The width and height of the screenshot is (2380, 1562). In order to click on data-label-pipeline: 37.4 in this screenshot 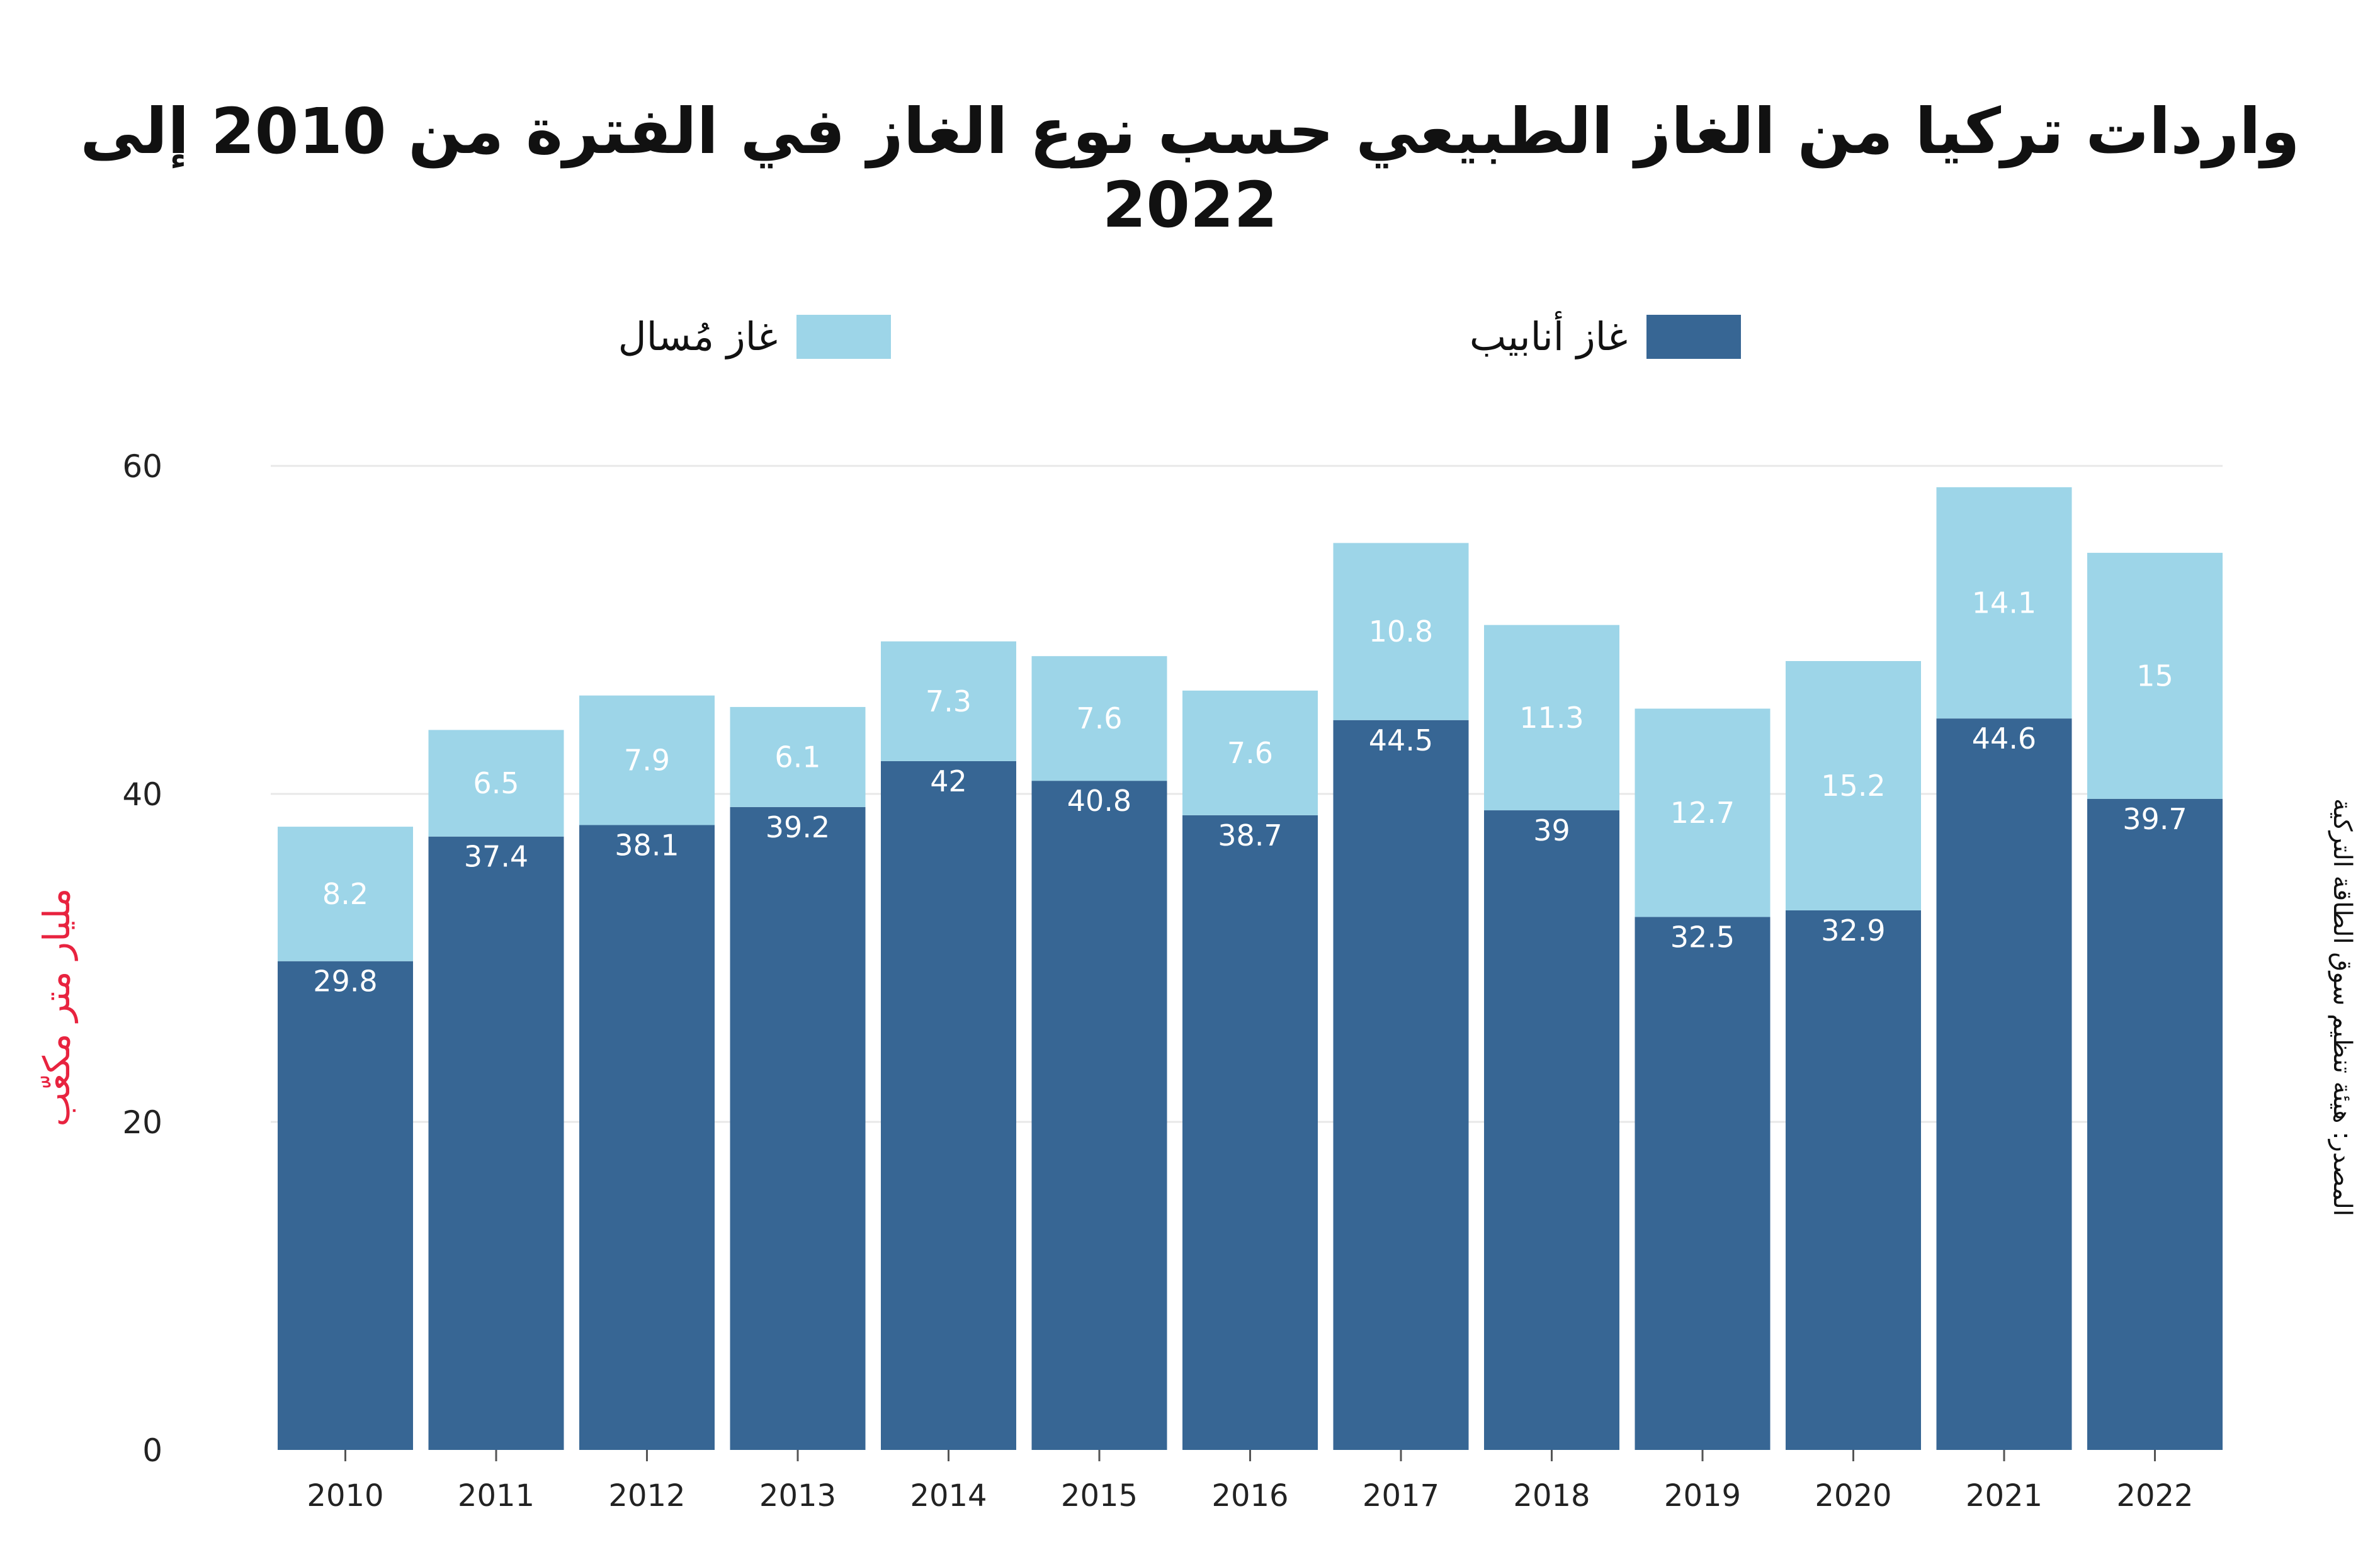, I will do `click(496, 857)`.